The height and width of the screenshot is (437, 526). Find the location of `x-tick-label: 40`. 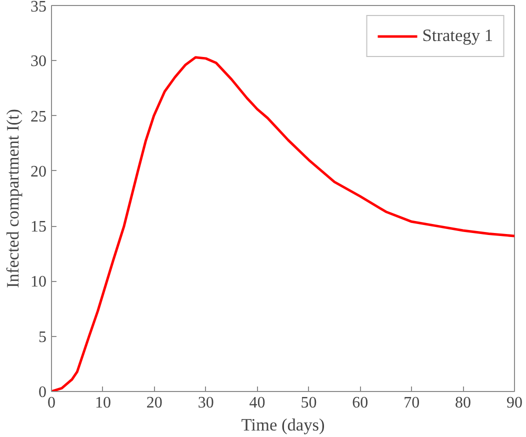

x-tick-label: 40 is located at coordinates (257, 403).